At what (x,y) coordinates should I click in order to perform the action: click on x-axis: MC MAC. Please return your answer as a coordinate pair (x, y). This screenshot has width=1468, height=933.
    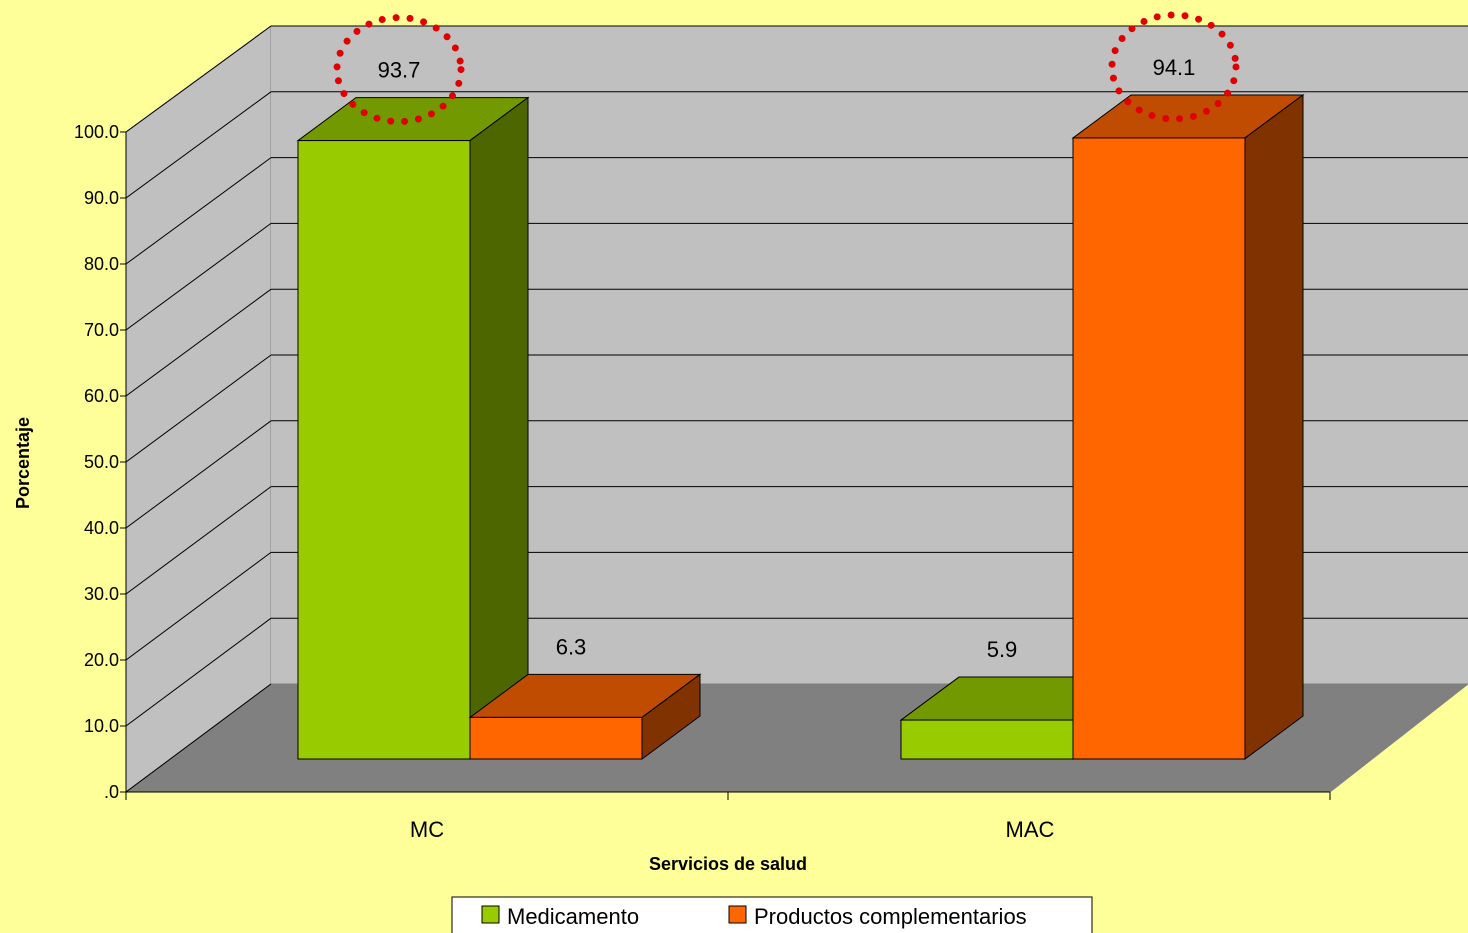
    Looking at the image, I should click on (728, 816).